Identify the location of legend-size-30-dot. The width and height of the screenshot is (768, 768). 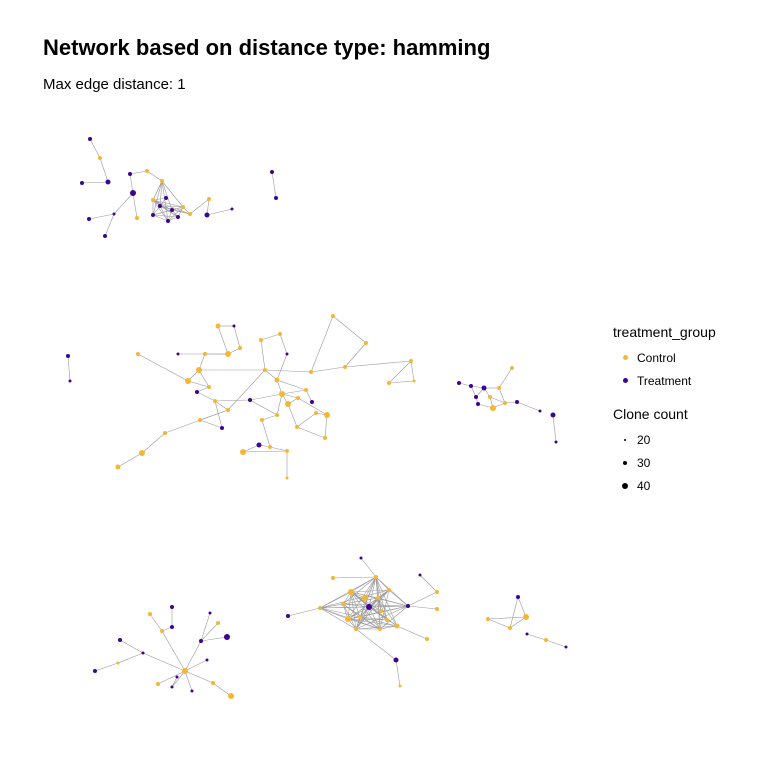
(625, 462).